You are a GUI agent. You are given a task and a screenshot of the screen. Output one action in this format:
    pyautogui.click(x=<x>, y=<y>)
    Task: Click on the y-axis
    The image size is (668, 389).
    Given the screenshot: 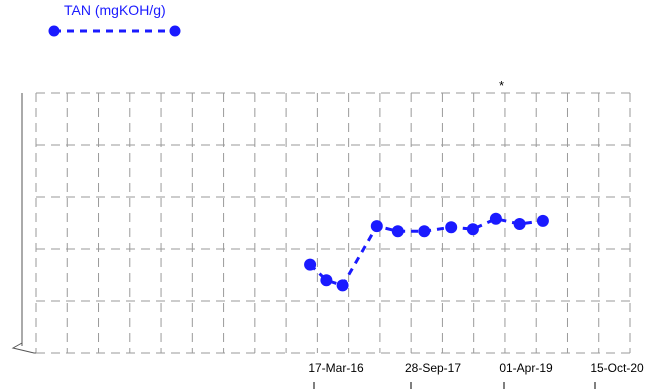 What is the action you would take?
    pyautogui.click(x=23, y=223)
    